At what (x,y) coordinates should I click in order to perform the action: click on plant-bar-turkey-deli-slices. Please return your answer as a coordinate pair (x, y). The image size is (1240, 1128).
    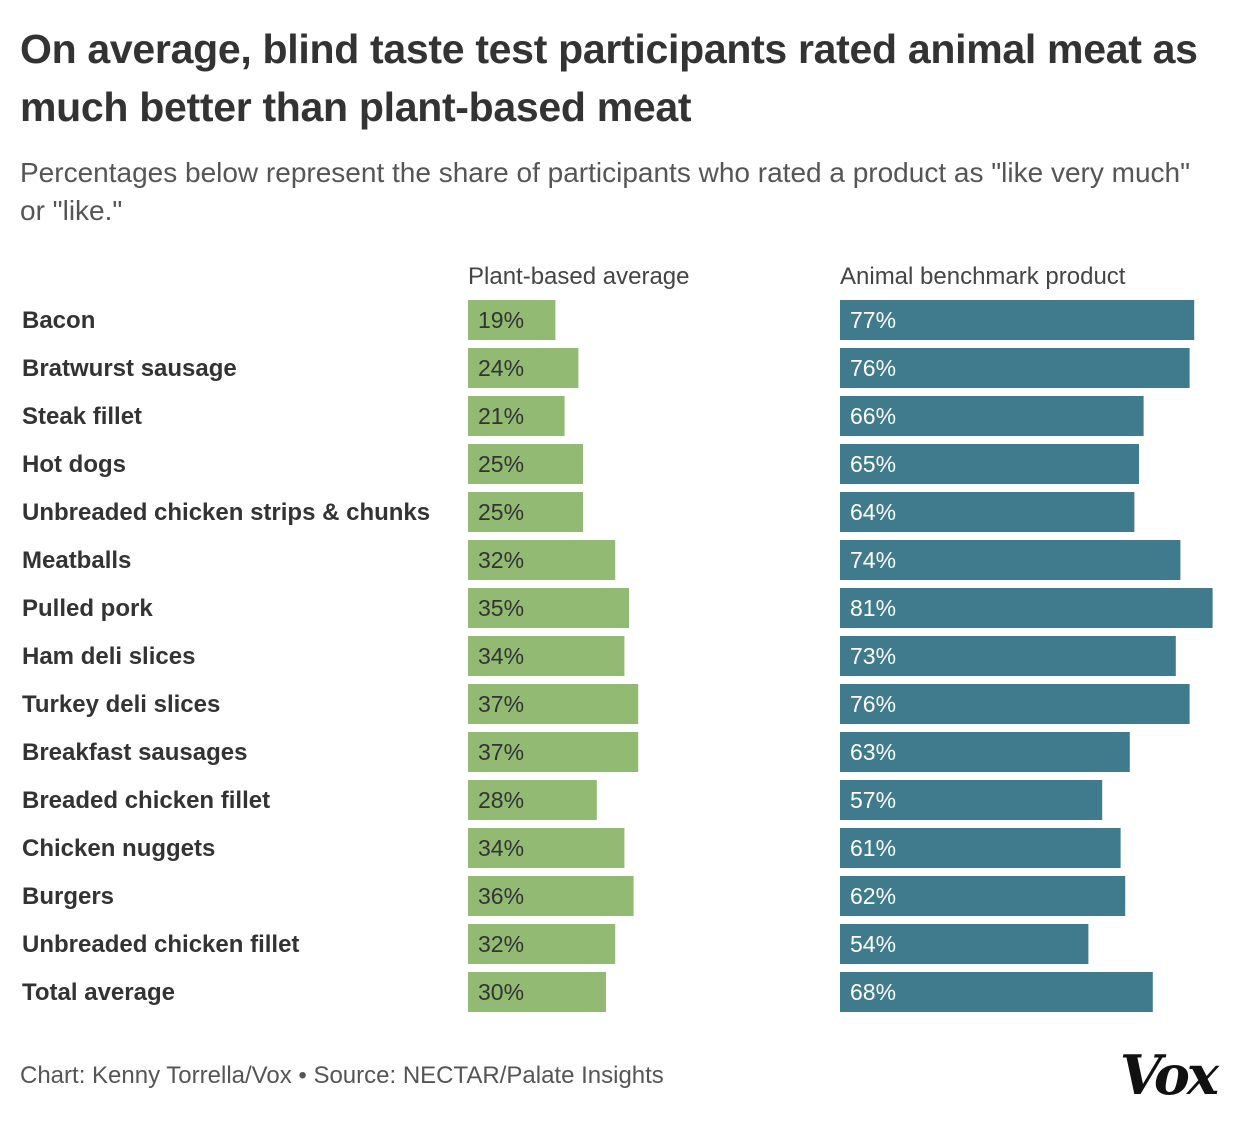
    Looking at the image, I should click on (553, 704).